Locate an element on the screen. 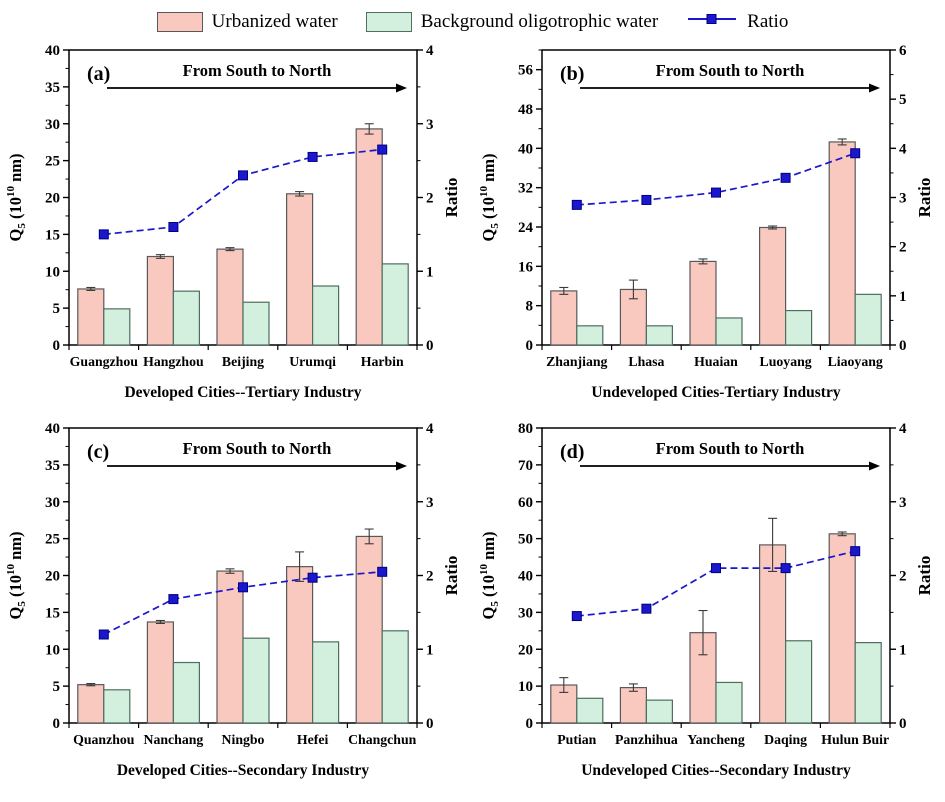 Image resolution: width=945 pixels, height=802 pixels. left-axis-tick-label: 8 is located at coordinates (529, 307).